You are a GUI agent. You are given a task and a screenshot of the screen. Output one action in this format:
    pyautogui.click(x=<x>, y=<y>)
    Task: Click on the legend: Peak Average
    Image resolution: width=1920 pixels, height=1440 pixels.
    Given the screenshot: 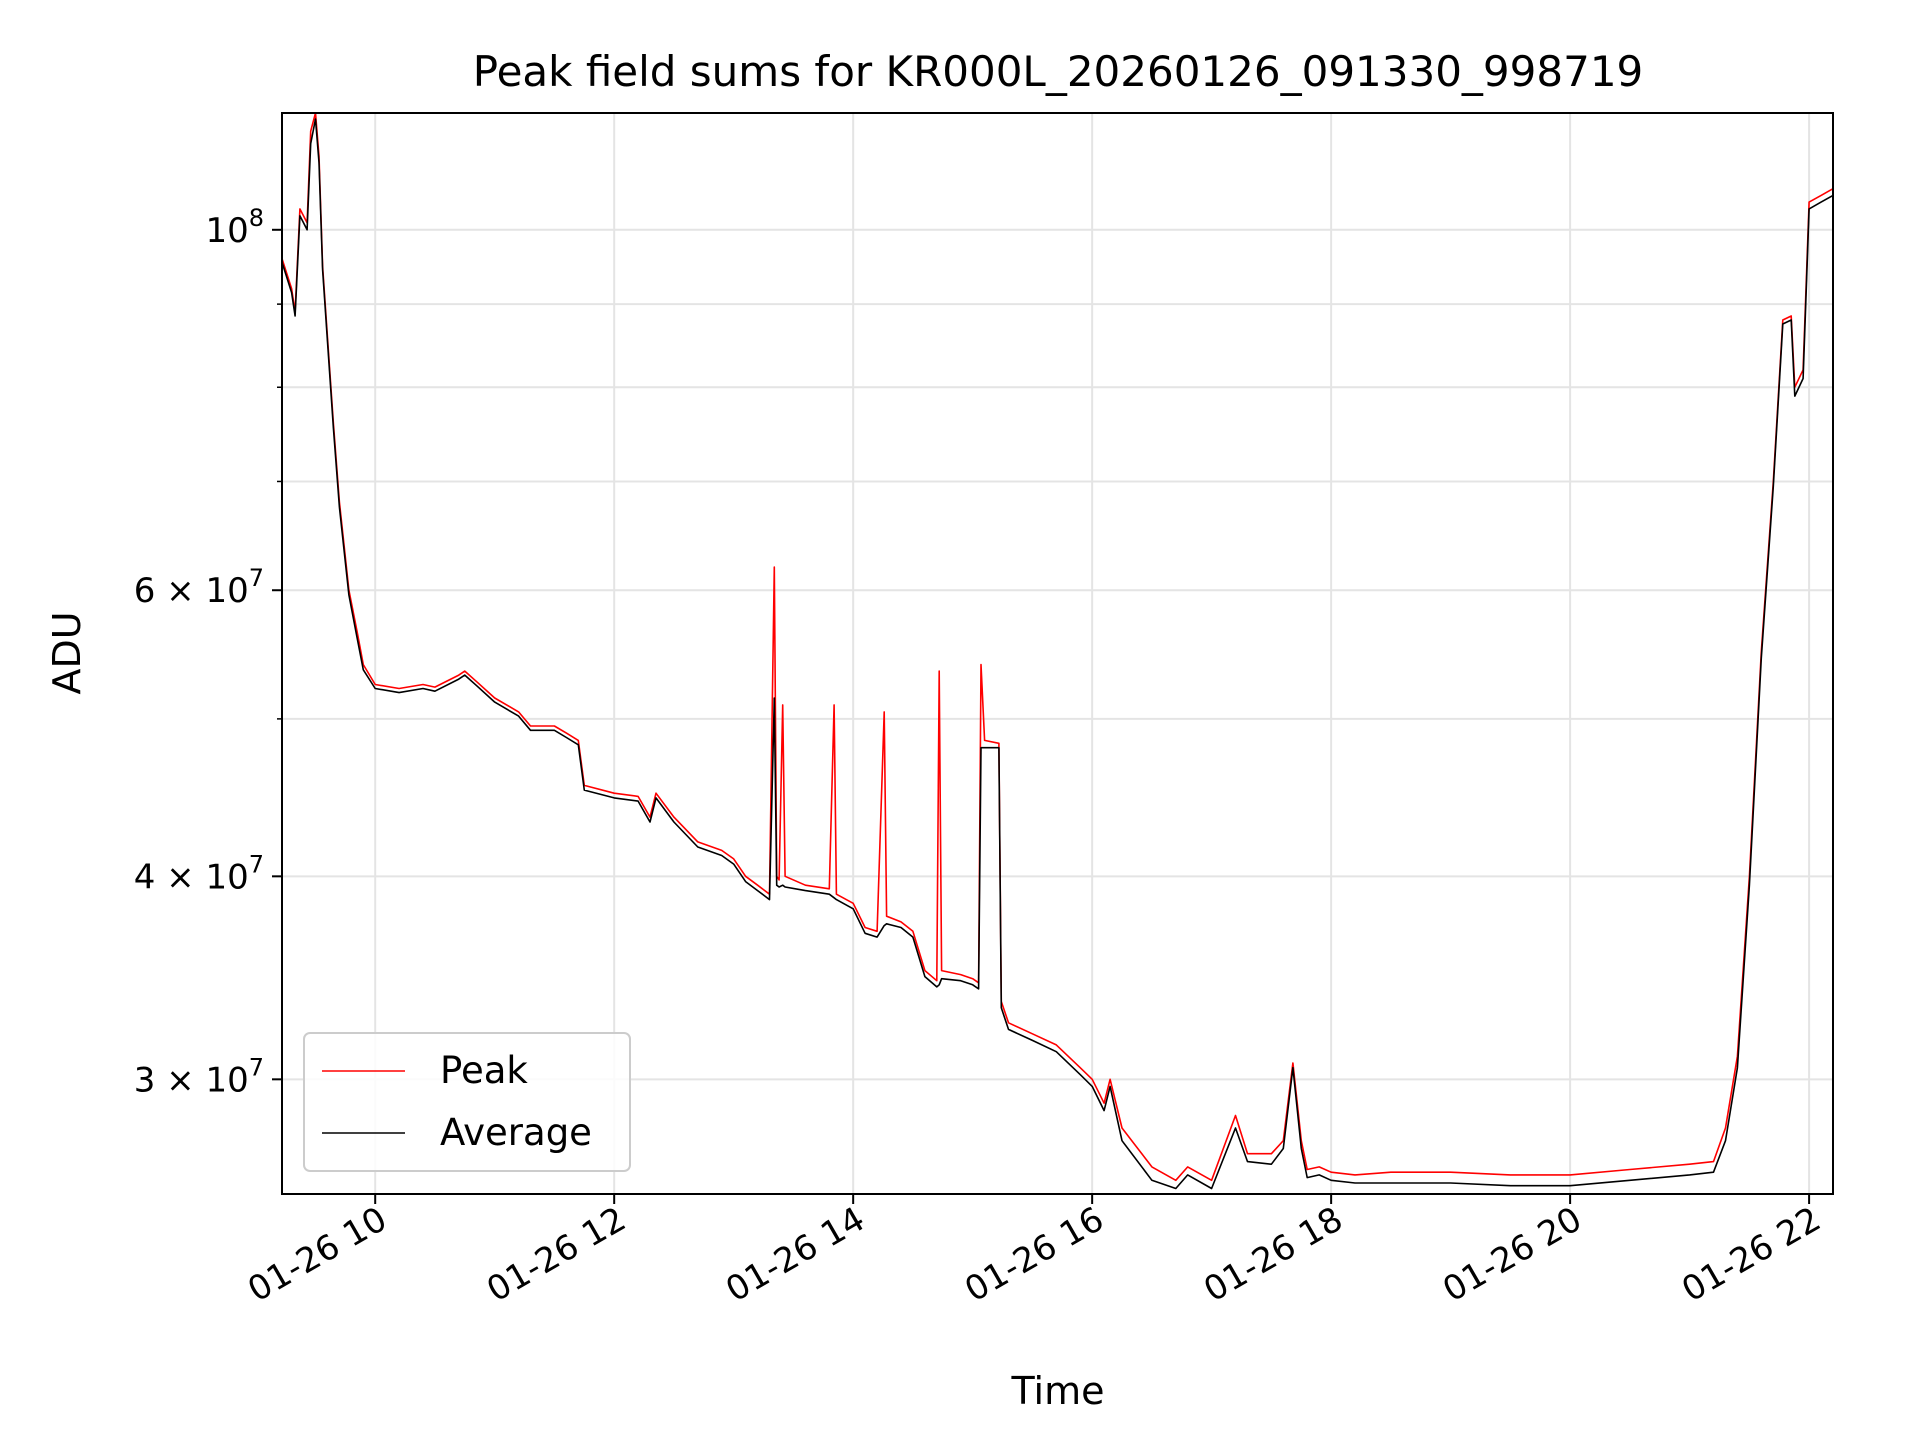 What is the action you would take?
    pyautogui.click(x=467, y=1102)
    